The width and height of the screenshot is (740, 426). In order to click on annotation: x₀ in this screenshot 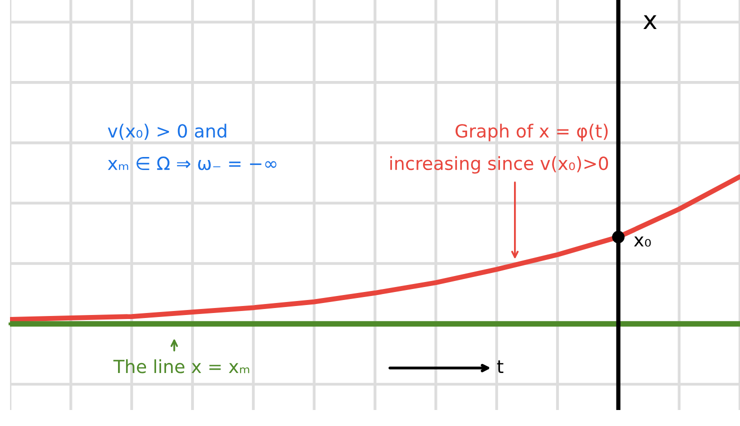, I will do `click(642, 241)`.